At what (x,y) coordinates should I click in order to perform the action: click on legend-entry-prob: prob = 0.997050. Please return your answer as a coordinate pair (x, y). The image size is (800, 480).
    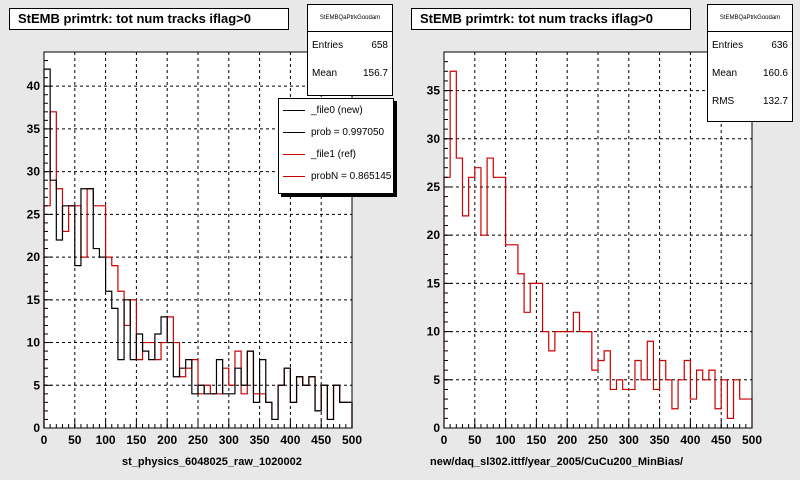
    Looking at the image, I should click on (336, 132).